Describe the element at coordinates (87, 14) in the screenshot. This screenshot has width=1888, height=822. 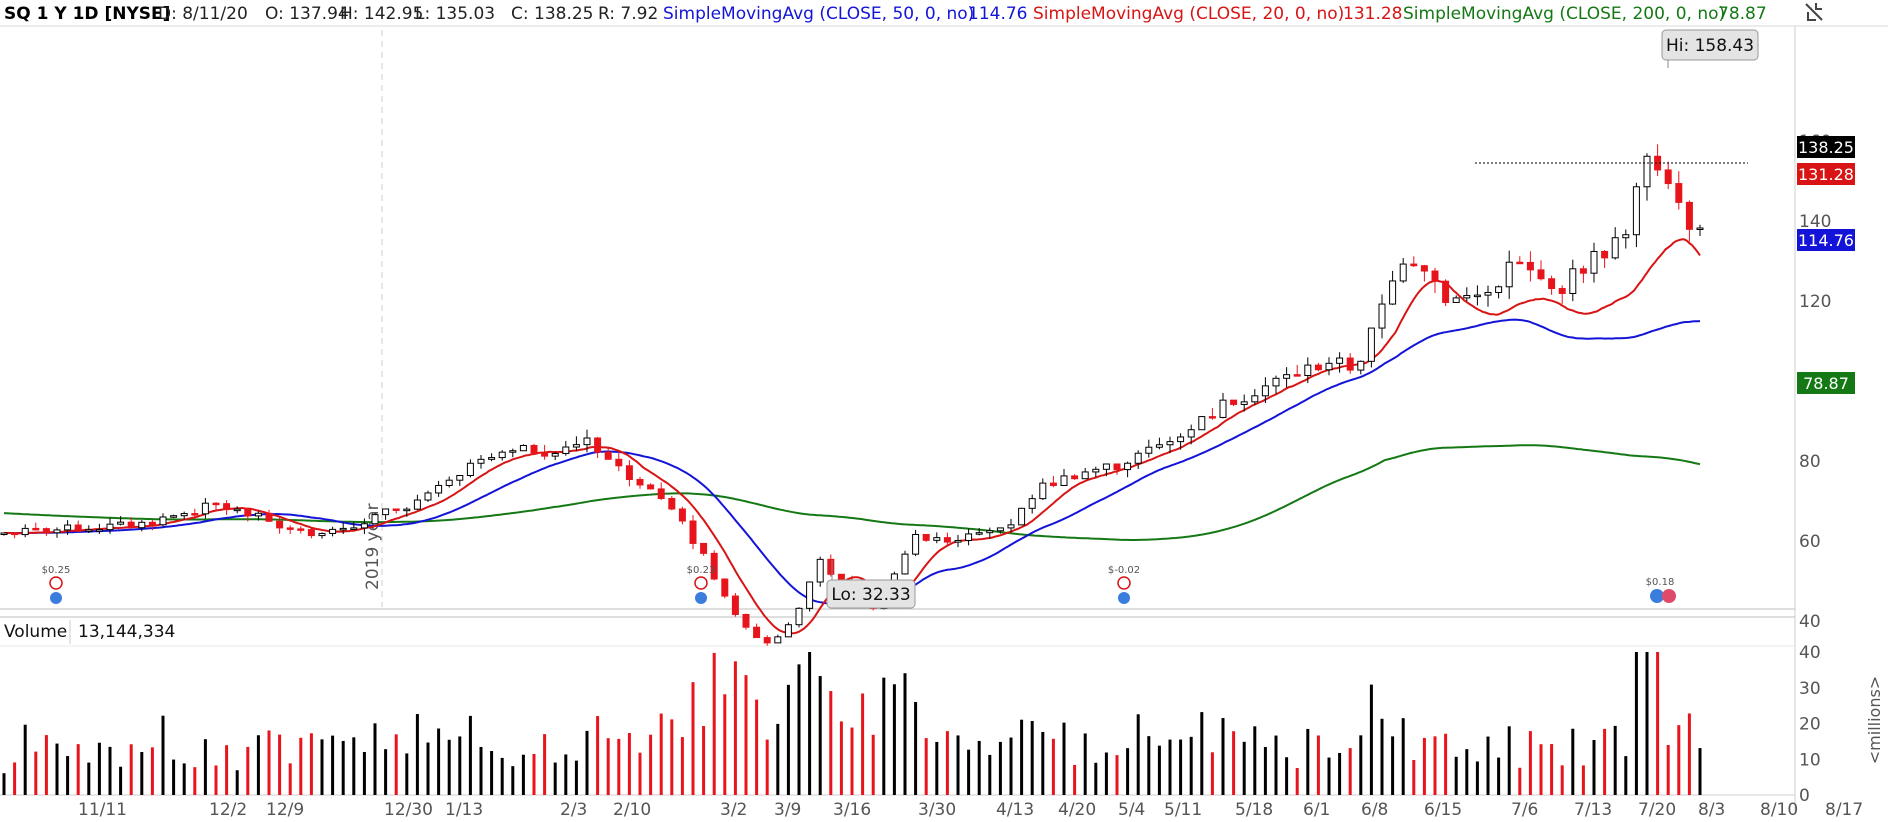
I see `symbol-label: SQ 1 Y 1D [NYSE]` at that location.